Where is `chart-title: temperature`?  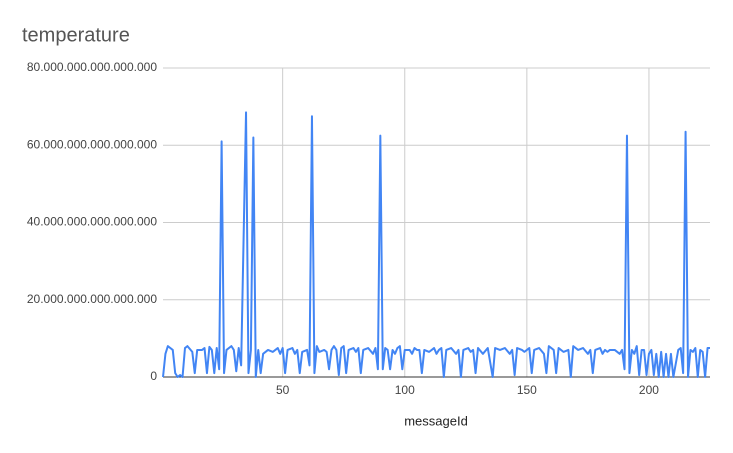
chart-title: temperature is located at coordinates (76, 35).